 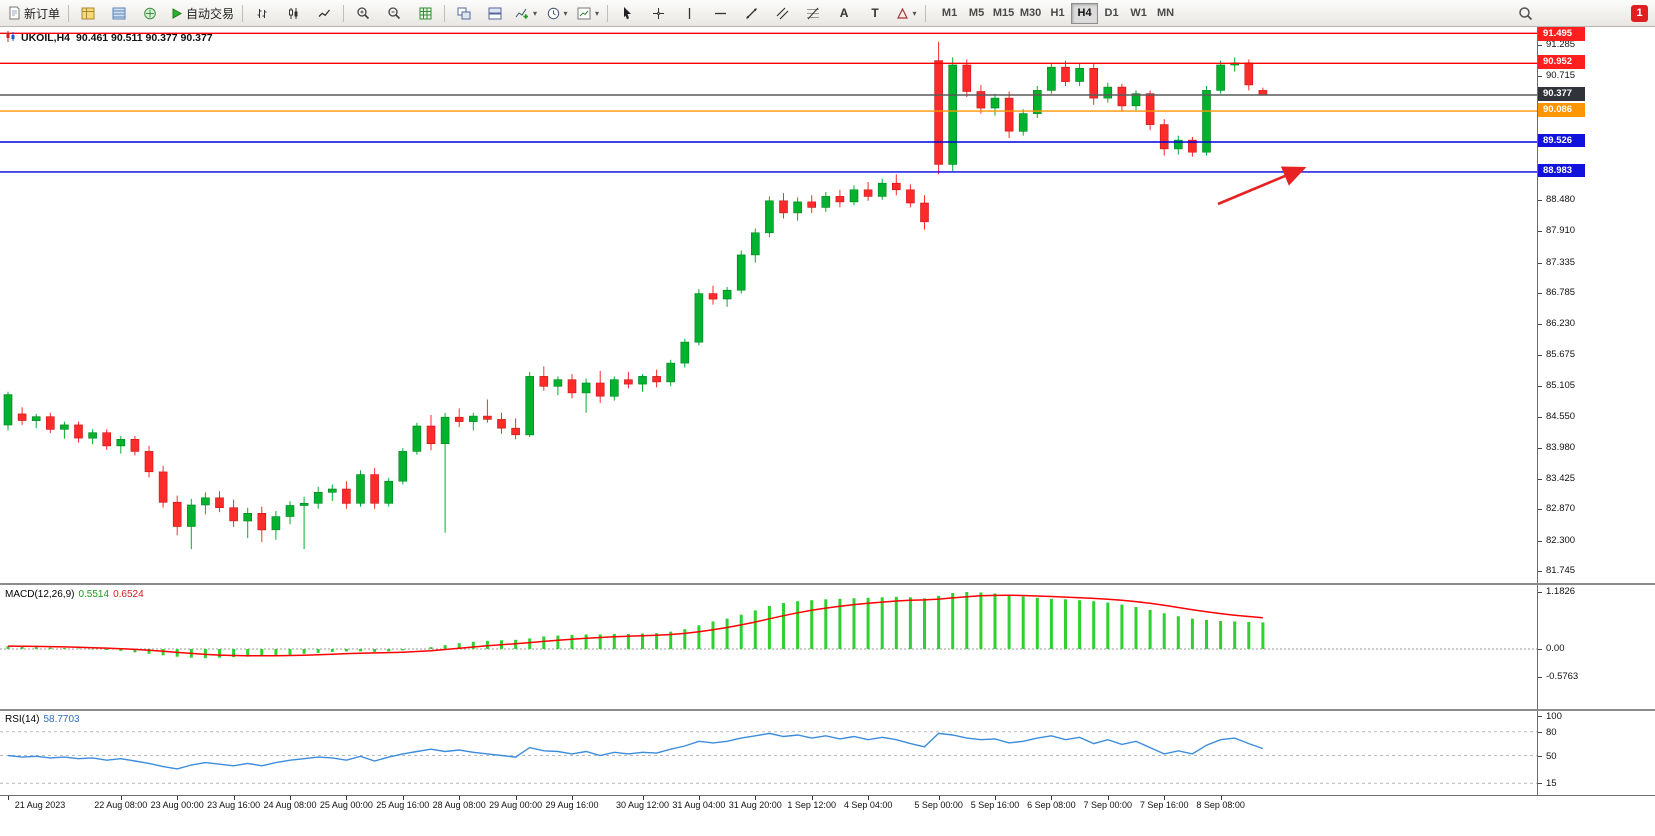 I want to click on search-button, so click(x=1525, y=13).